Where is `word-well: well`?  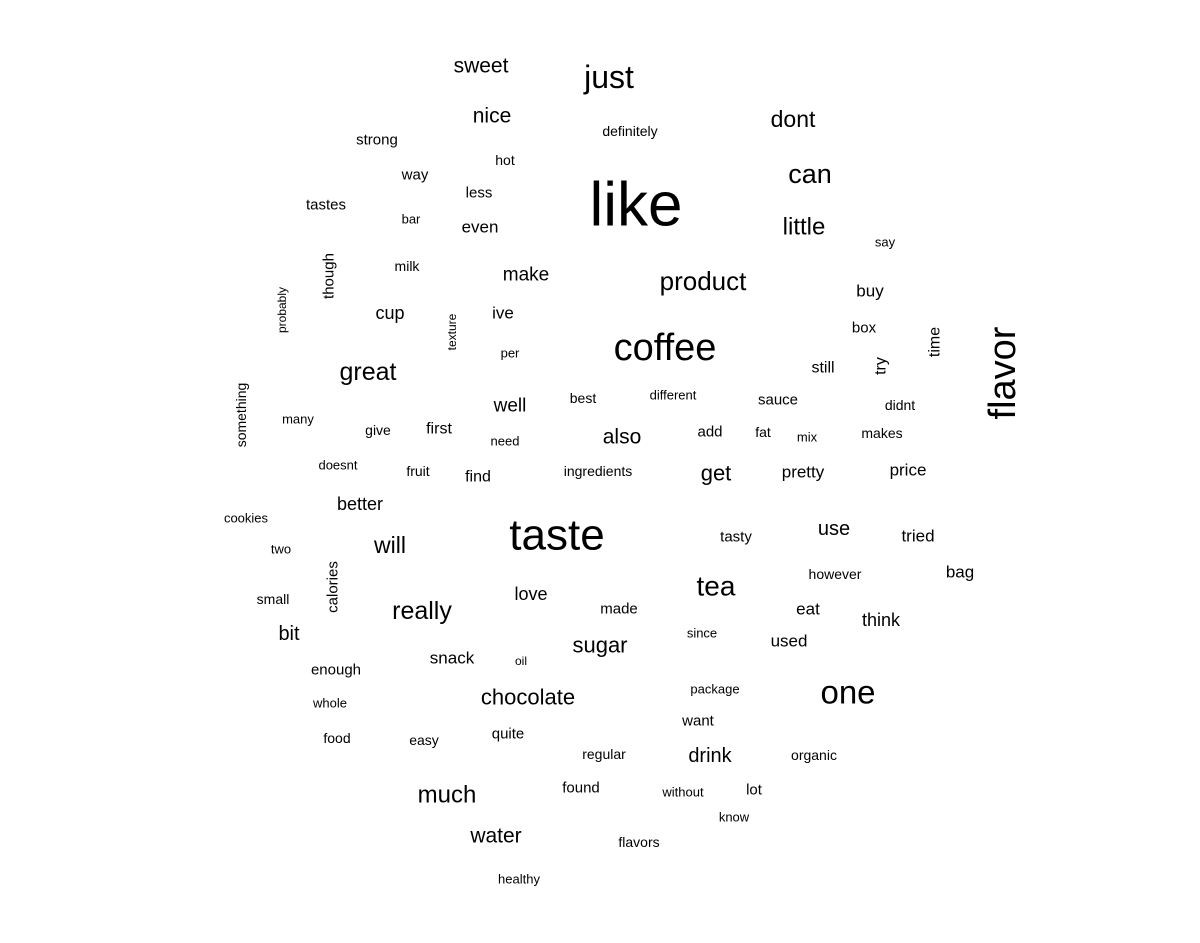
word-well: well is located at coordinates (510, 406).